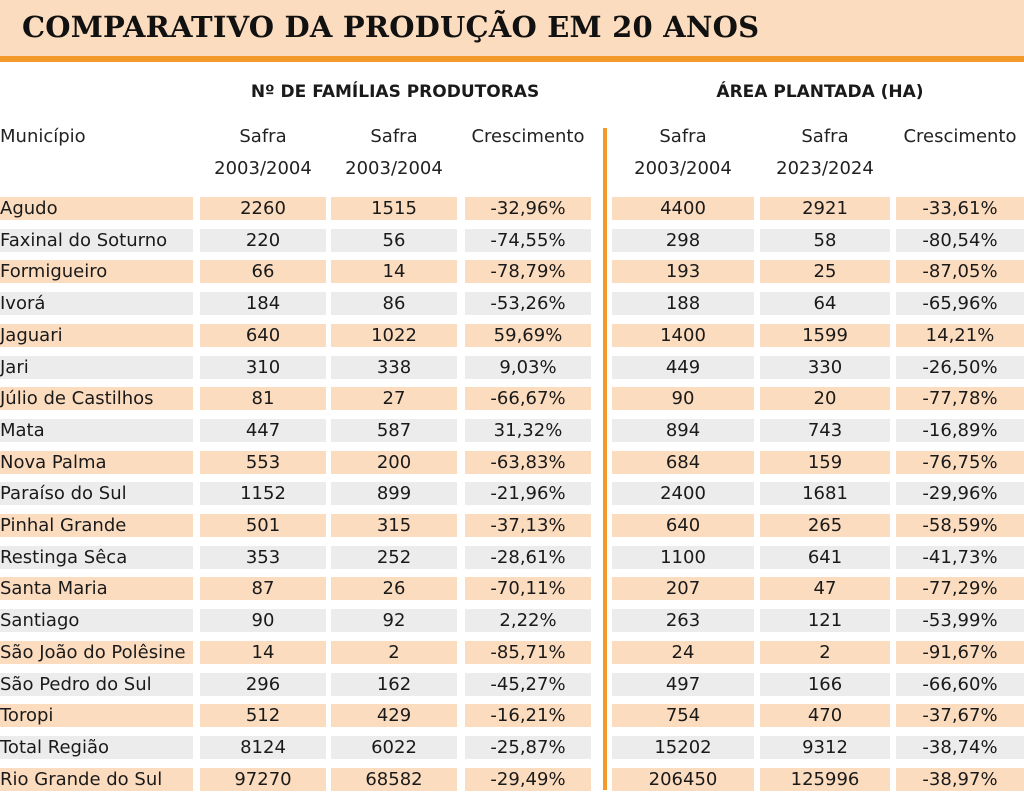  I want to click on cell-municipio: Total Região, so click(96, 747).